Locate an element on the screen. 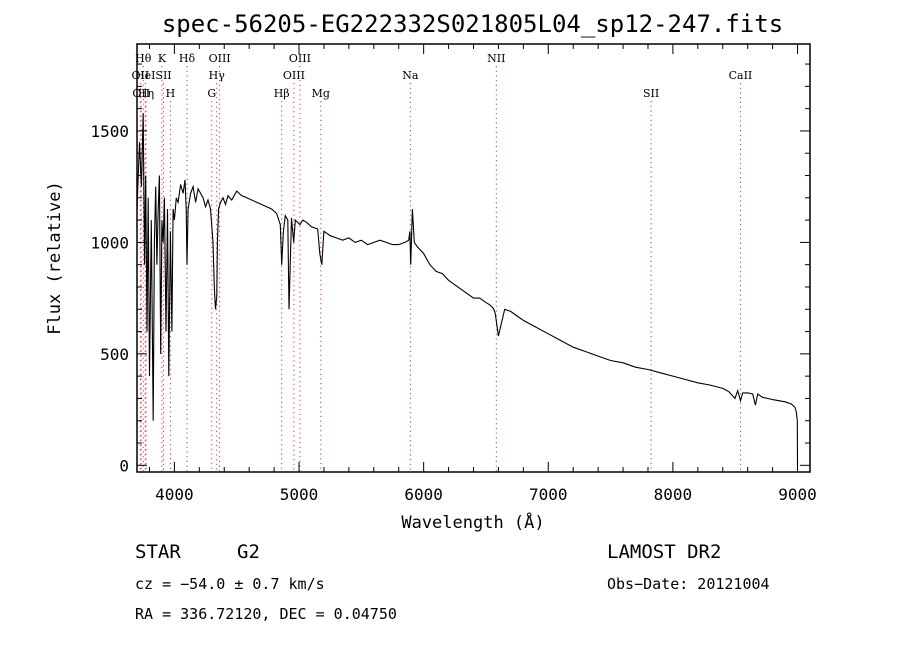 The height and width of the screenshot is (650, 900). y-axis-label: Flux (relative) is located at coordinates (55, 258).